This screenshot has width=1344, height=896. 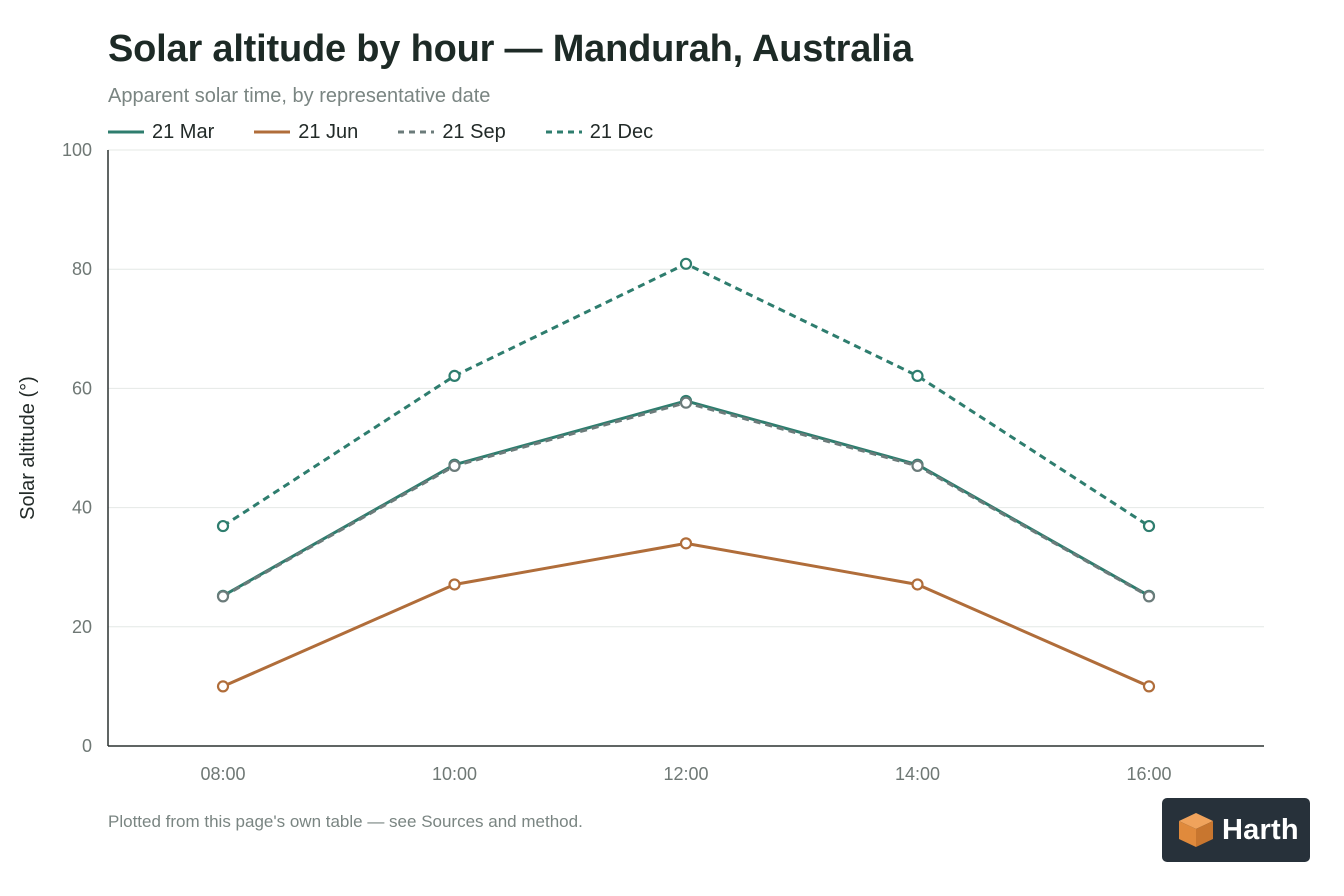 What do you see at coordinates (82, 627) in the screenshot?
I see `y-tick-label: 20` at bounding box center [82, 627].